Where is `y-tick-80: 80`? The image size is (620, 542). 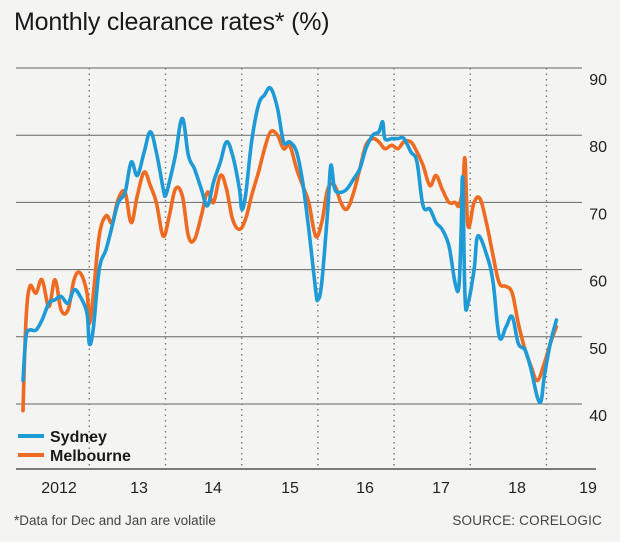 y-tick-80: 80 is located at coordinates (598, 147).